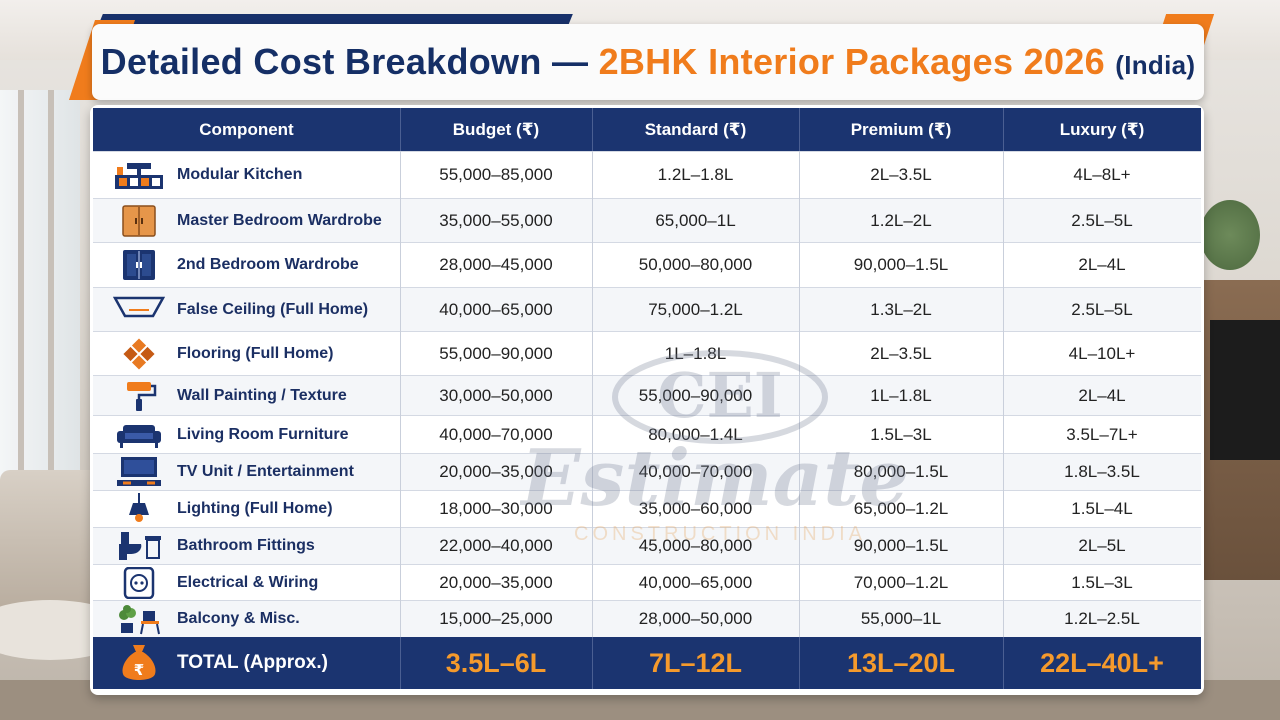  I want to click on header-premium: Premium (₹), so click(901, 129).